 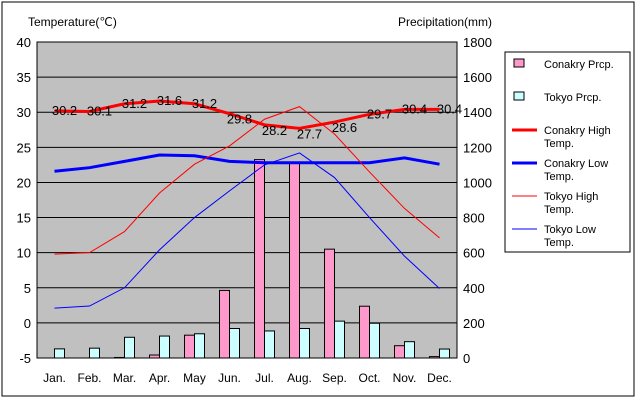 What do you see at coordinates (27, 323) in the screenshot?
I see `y-tick-label: 0` at bounding box center [27, 323].